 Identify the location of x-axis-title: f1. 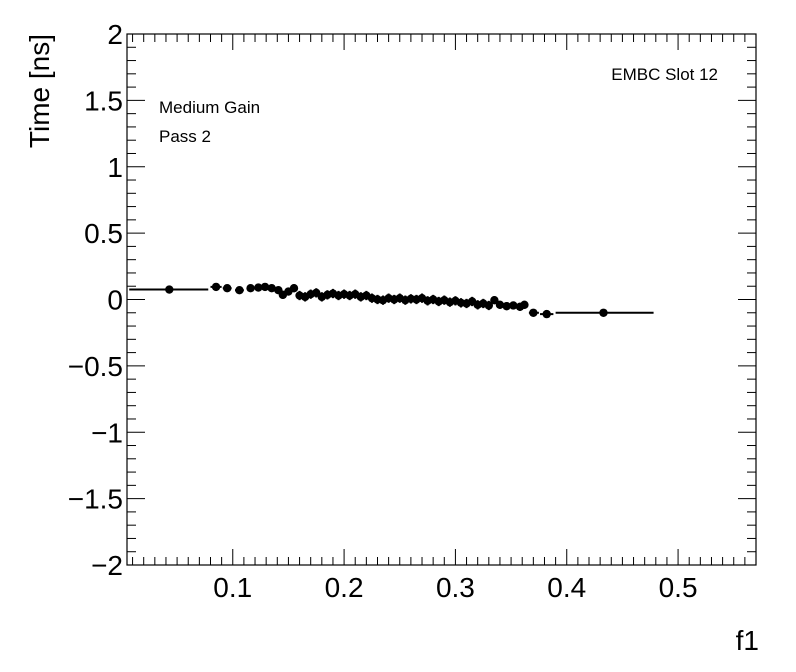
(747, 640).